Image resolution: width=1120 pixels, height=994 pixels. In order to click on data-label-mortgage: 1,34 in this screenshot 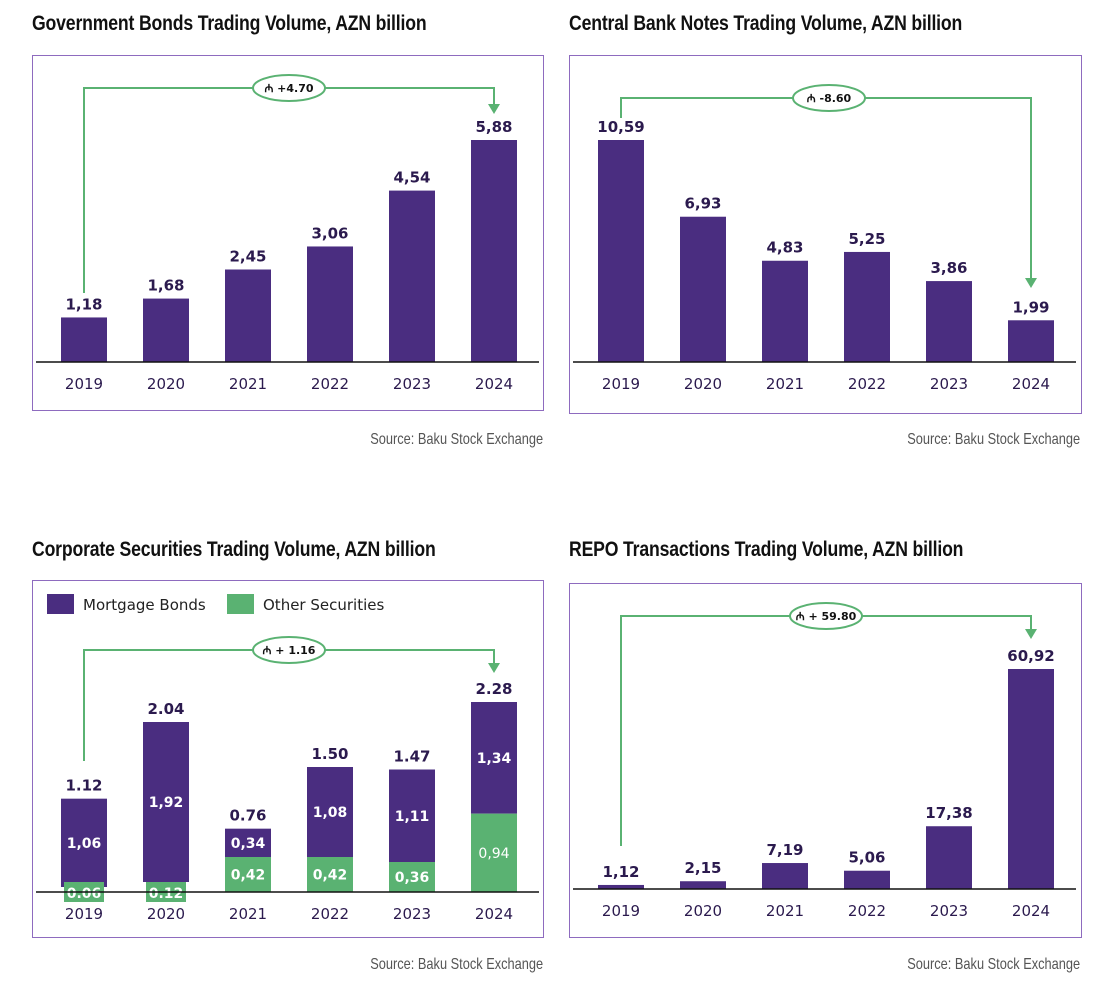, I will do `click(494, 759)`.